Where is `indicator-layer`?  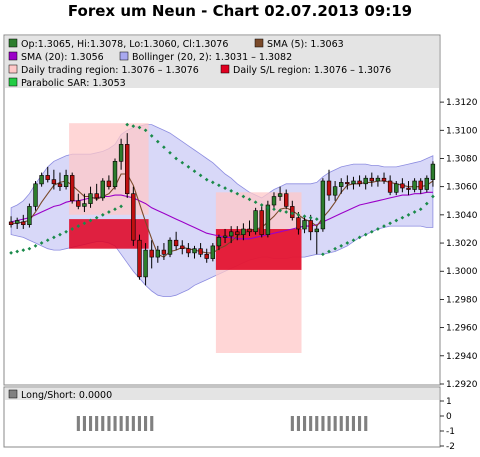
indicator-layer is located at coordinates (222, 423).